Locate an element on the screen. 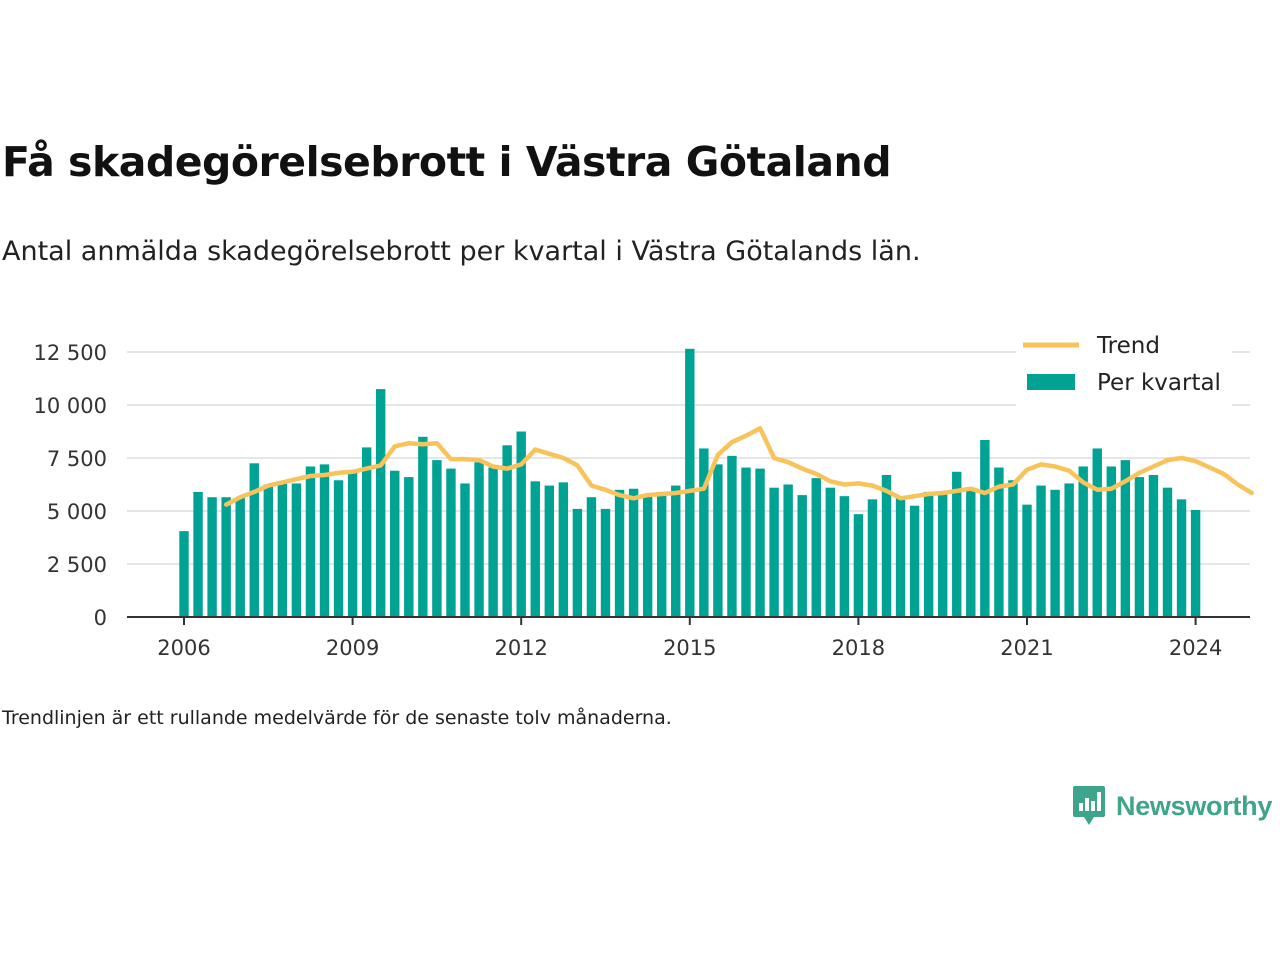 Image resolution: width=1280 pixels, height=960 pixels. y-tick-label: 10 000 is located at coordinates (70, 406).